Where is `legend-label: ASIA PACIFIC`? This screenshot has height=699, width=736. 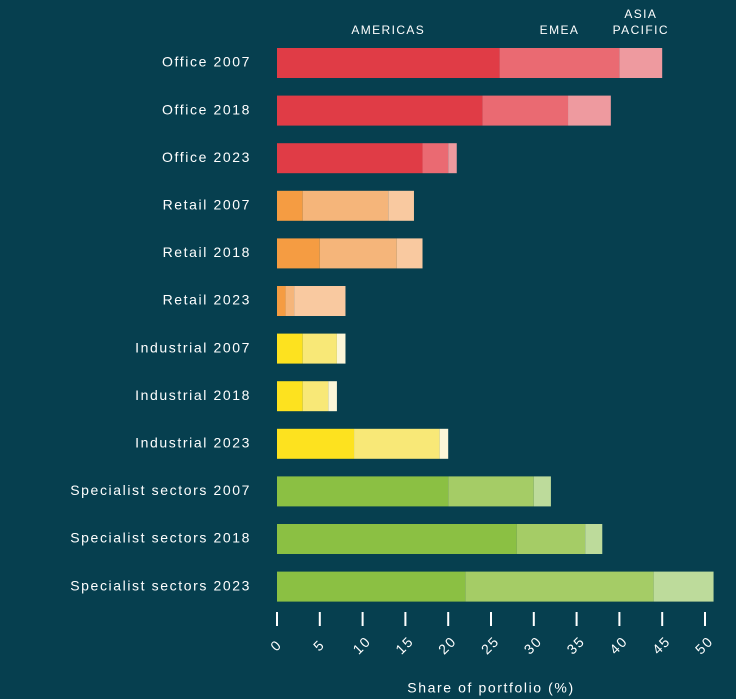
legend-label: ASIA PACIFIC is located at coordinates (641, 22).